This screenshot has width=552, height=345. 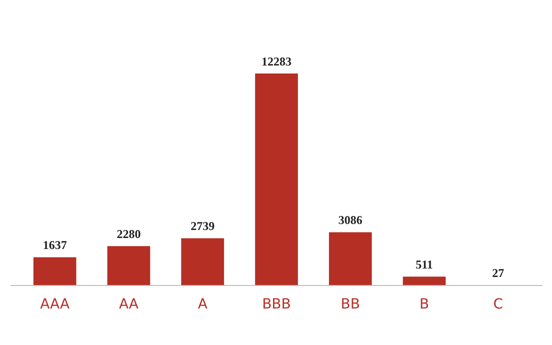 I want to click on data-label: 27, so click(x=498, y=273).